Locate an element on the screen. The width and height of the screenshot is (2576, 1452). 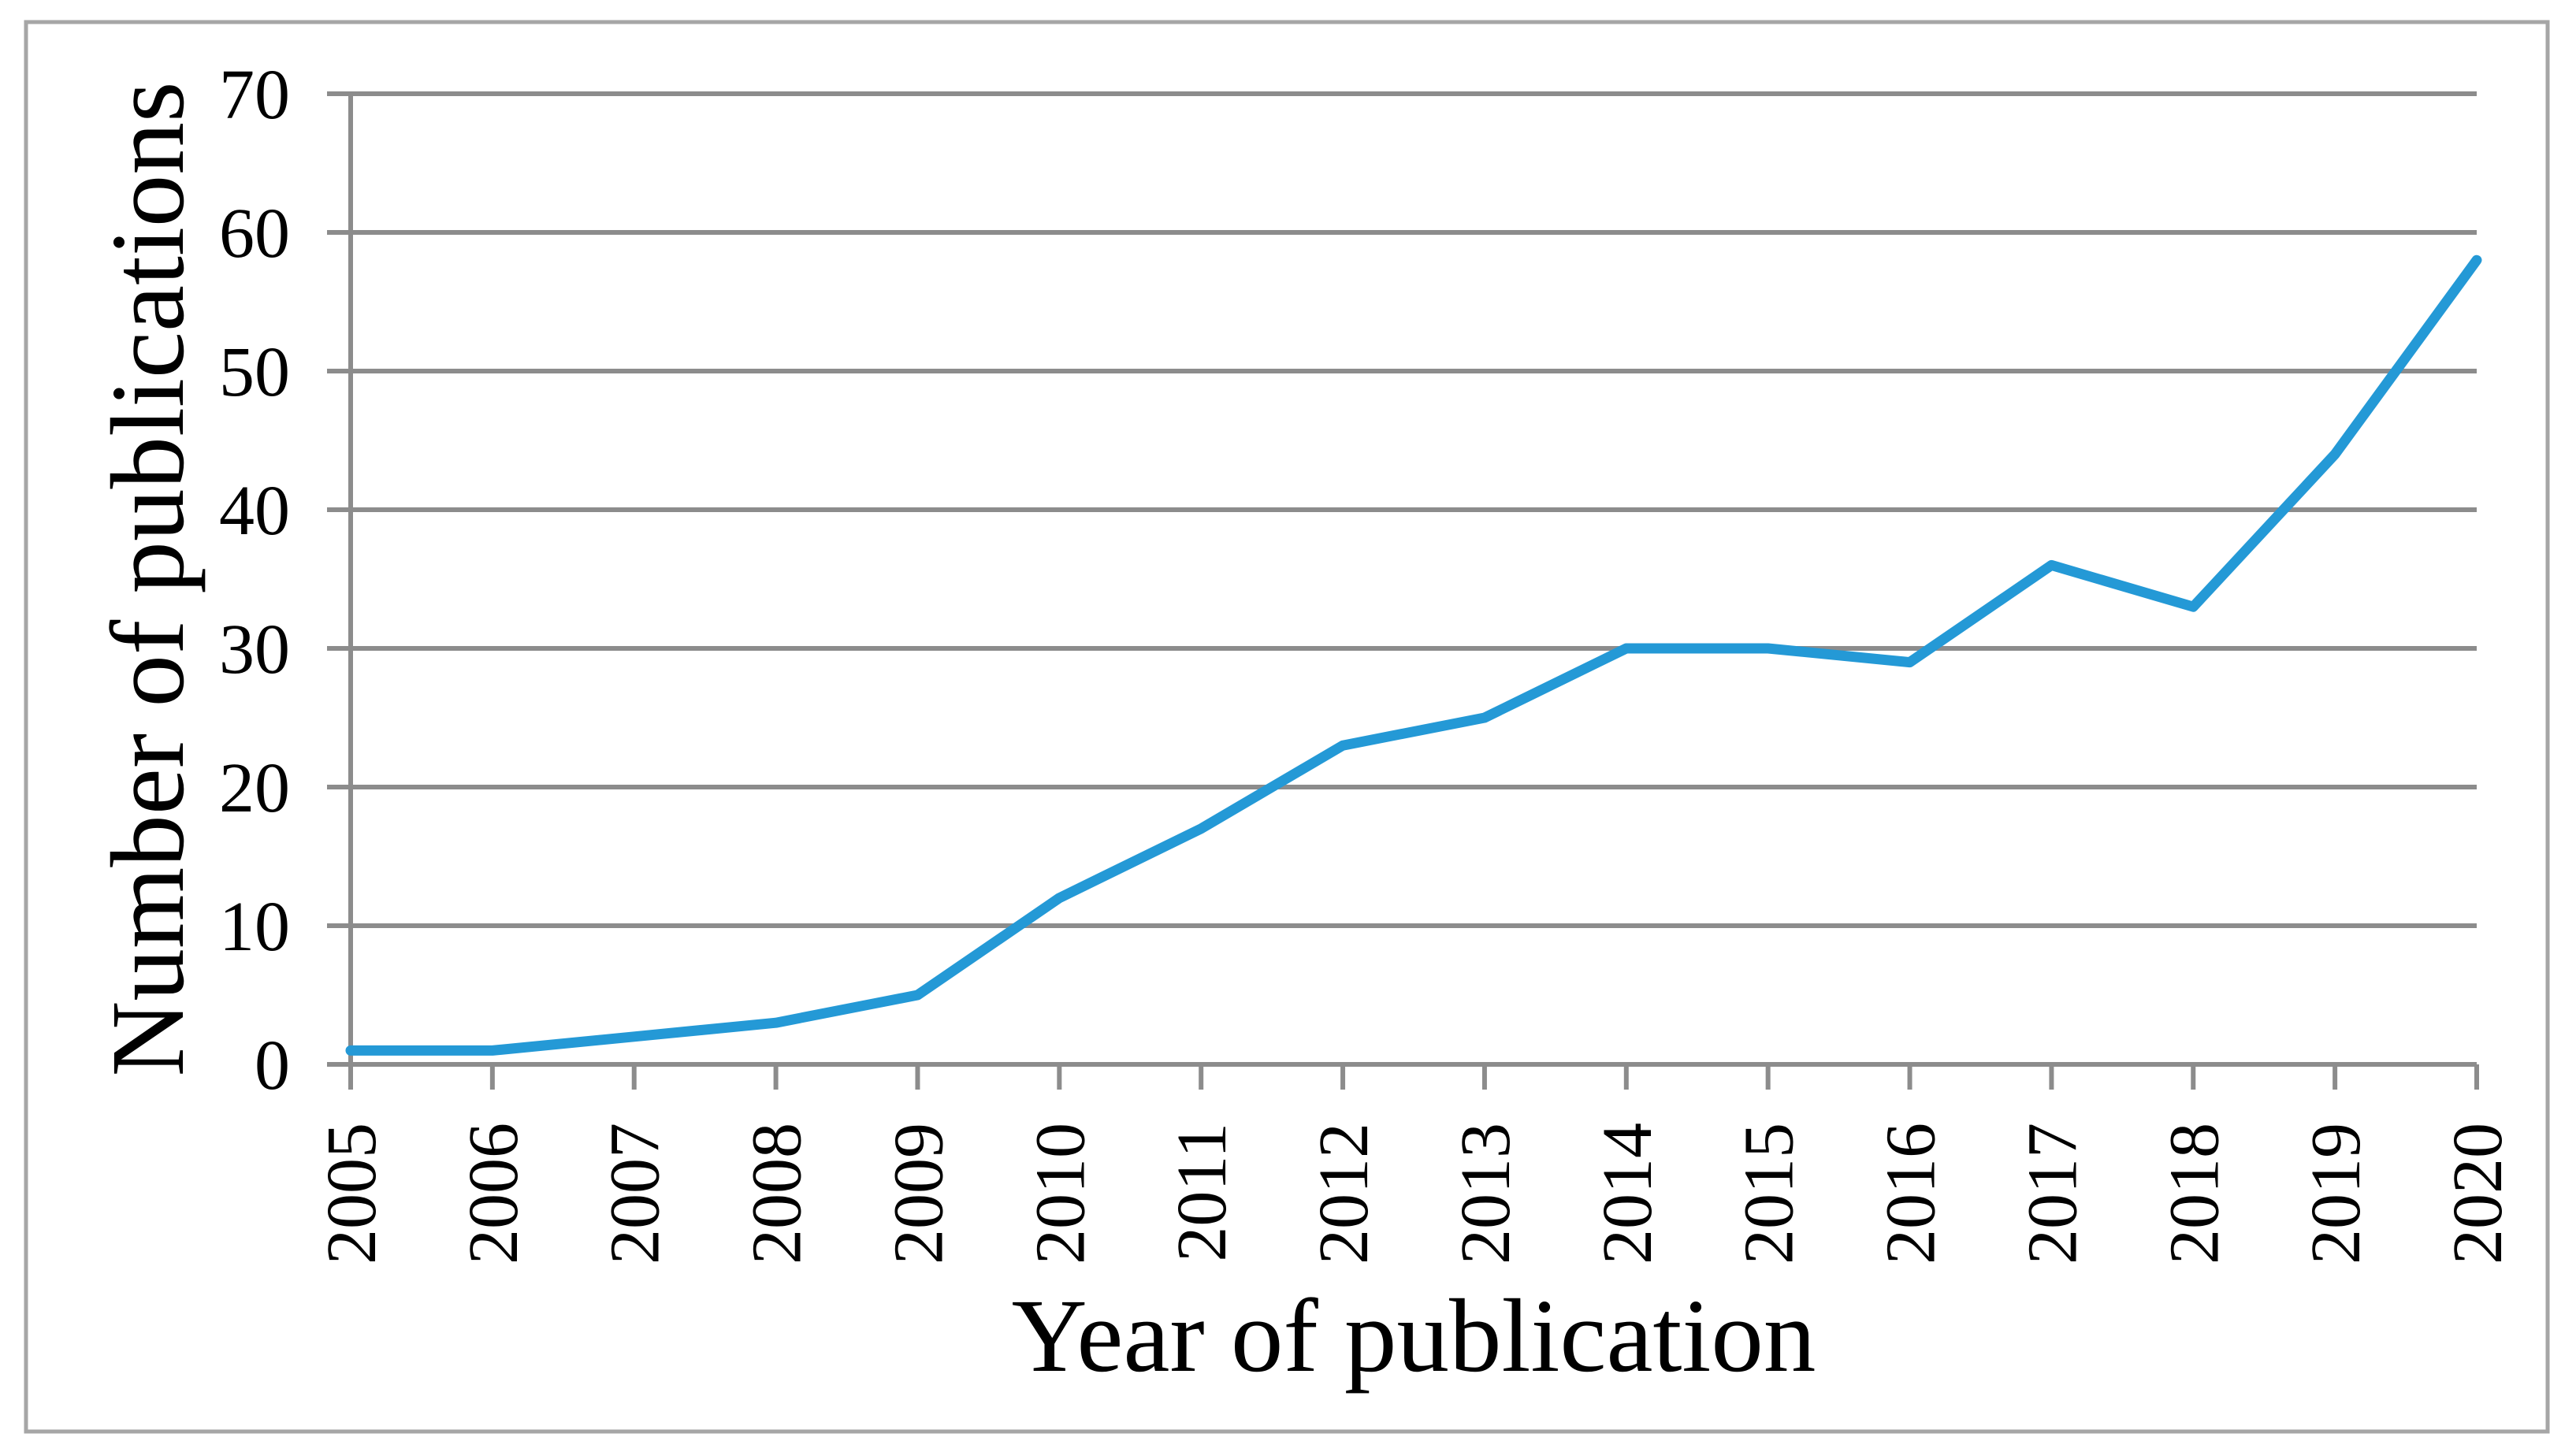
x-tick-label-2011: 2011 is located at coordinates (1202, 1193).